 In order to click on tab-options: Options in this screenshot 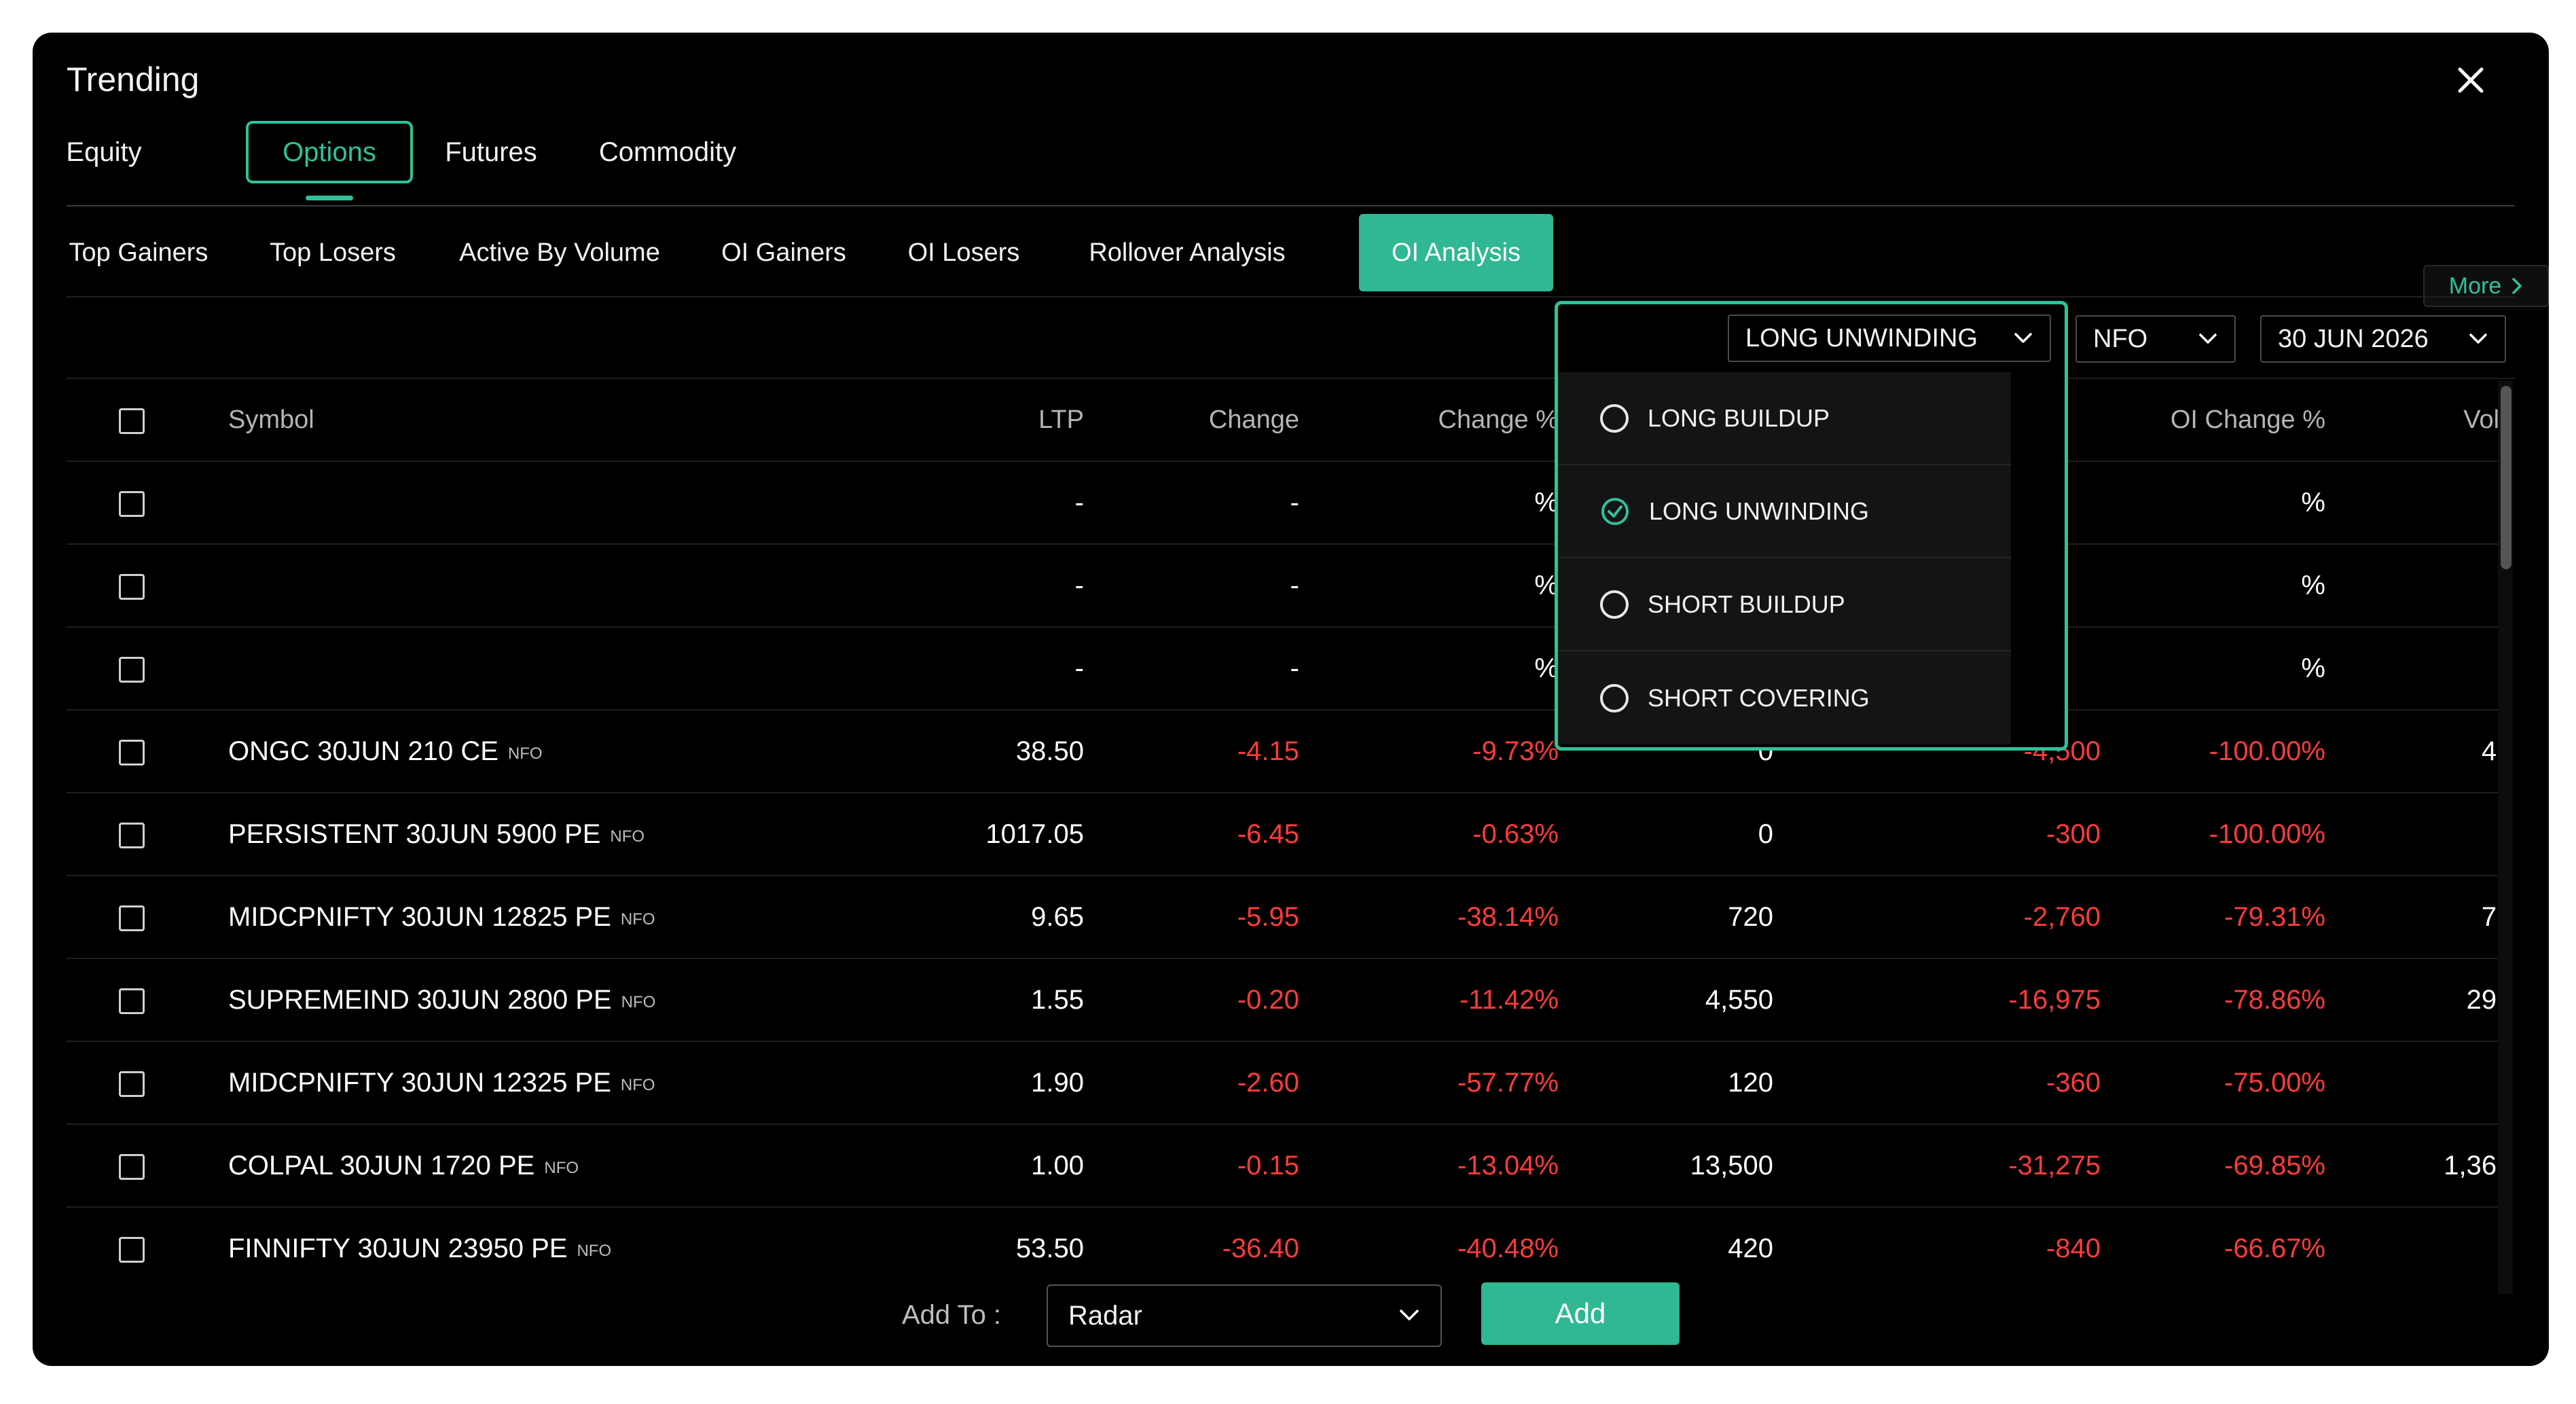, I will do `click(329, 152)`.